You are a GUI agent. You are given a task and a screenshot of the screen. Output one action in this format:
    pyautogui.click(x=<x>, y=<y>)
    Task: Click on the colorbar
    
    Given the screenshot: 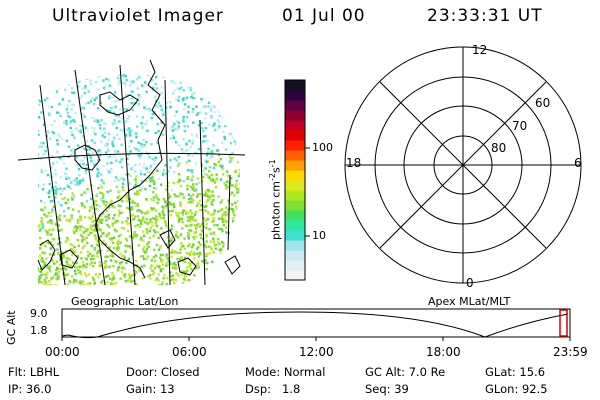 What is the action you would take?
    pyautogui.click(x=295, y=180)
    